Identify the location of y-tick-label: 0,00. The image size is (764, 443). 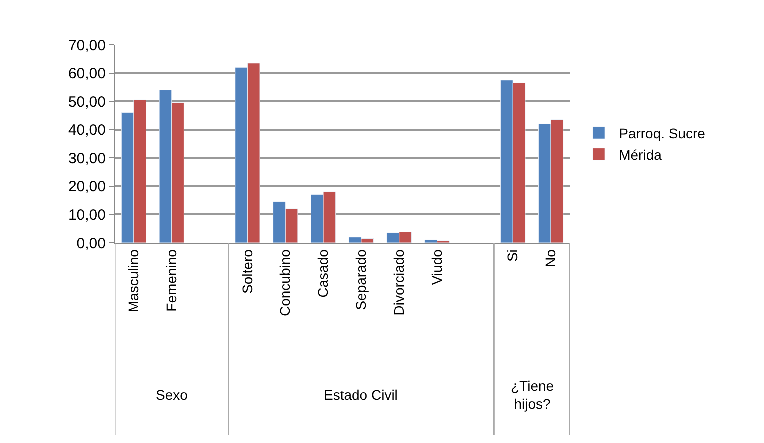
(91, 243).